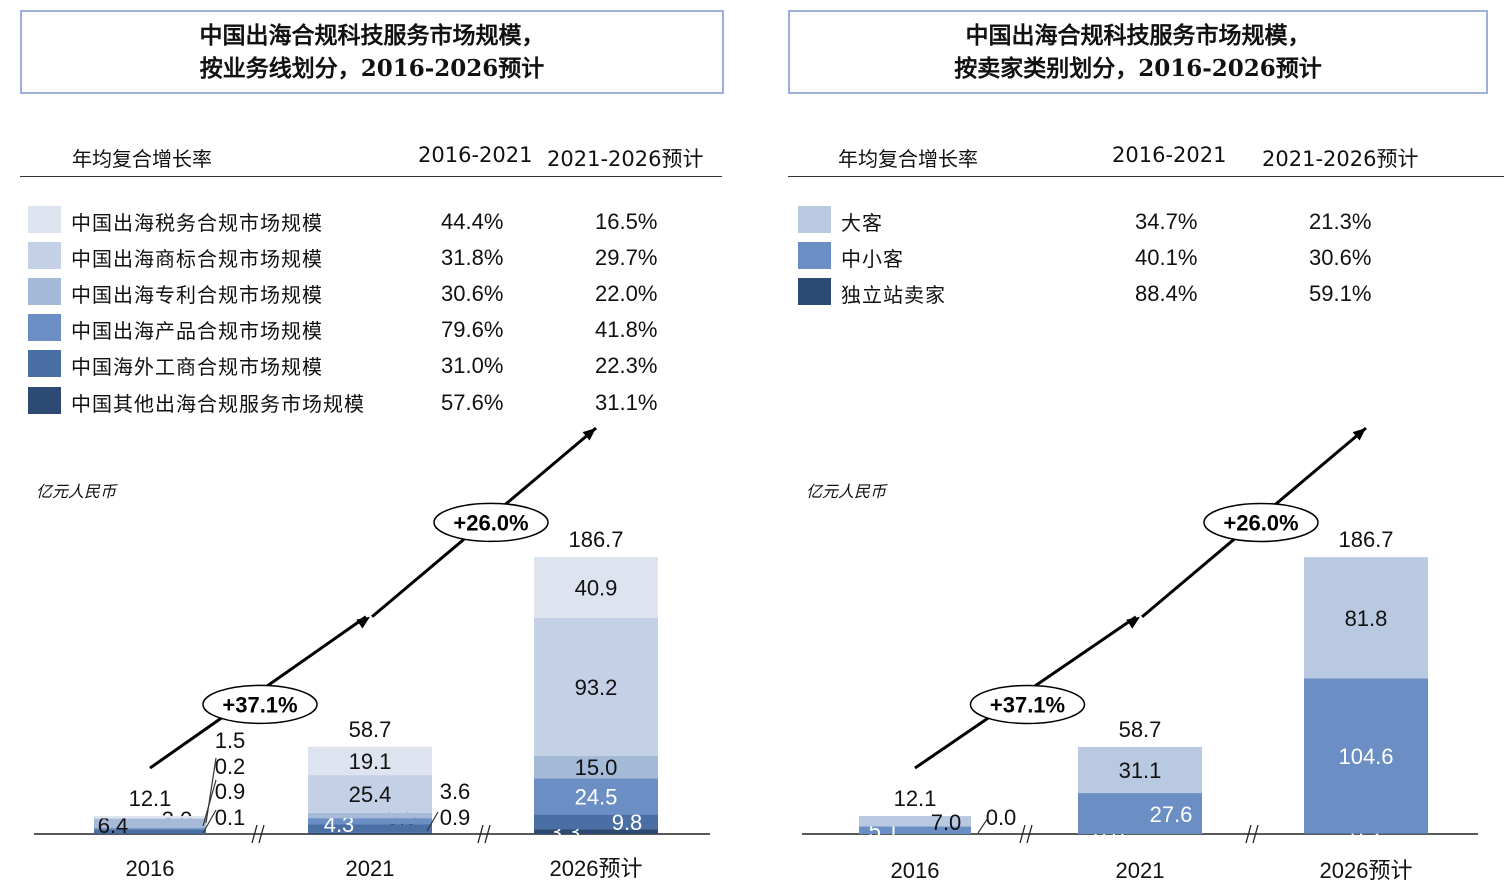  What do you see at coordinates (946, 822) in the screenshot?
I see `data-label: 7.0` at bounding box center [946, 822].